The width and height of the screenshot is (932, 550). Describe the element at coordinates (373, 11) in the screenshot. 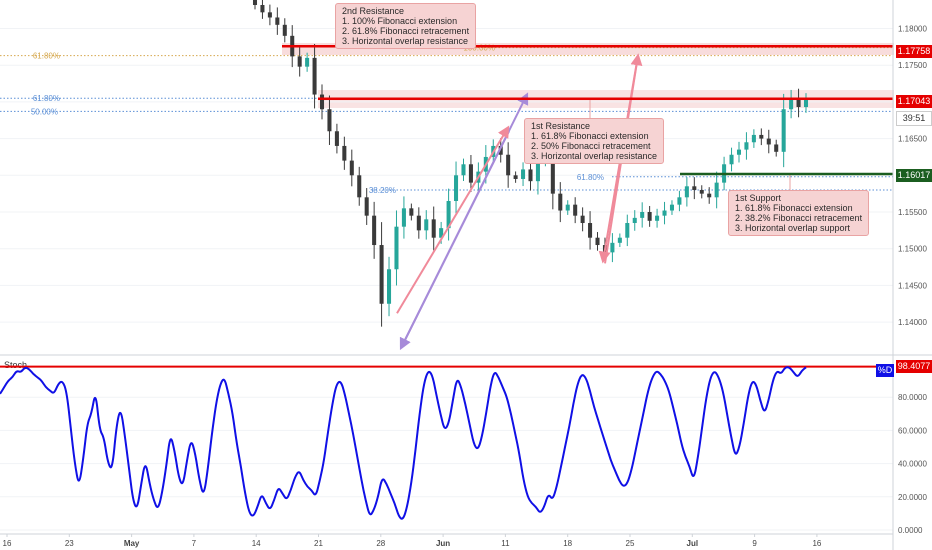

I see `resistance-2-title: 2nd Resistance` at that location.